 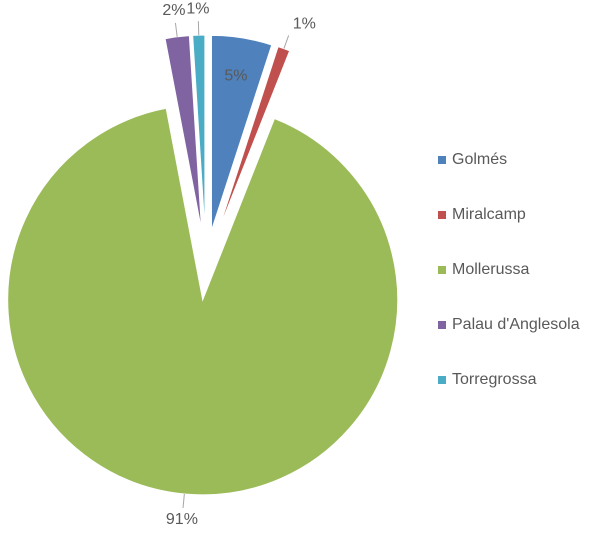 I want to click on data-label: 2%, so click(x=173, y=10).